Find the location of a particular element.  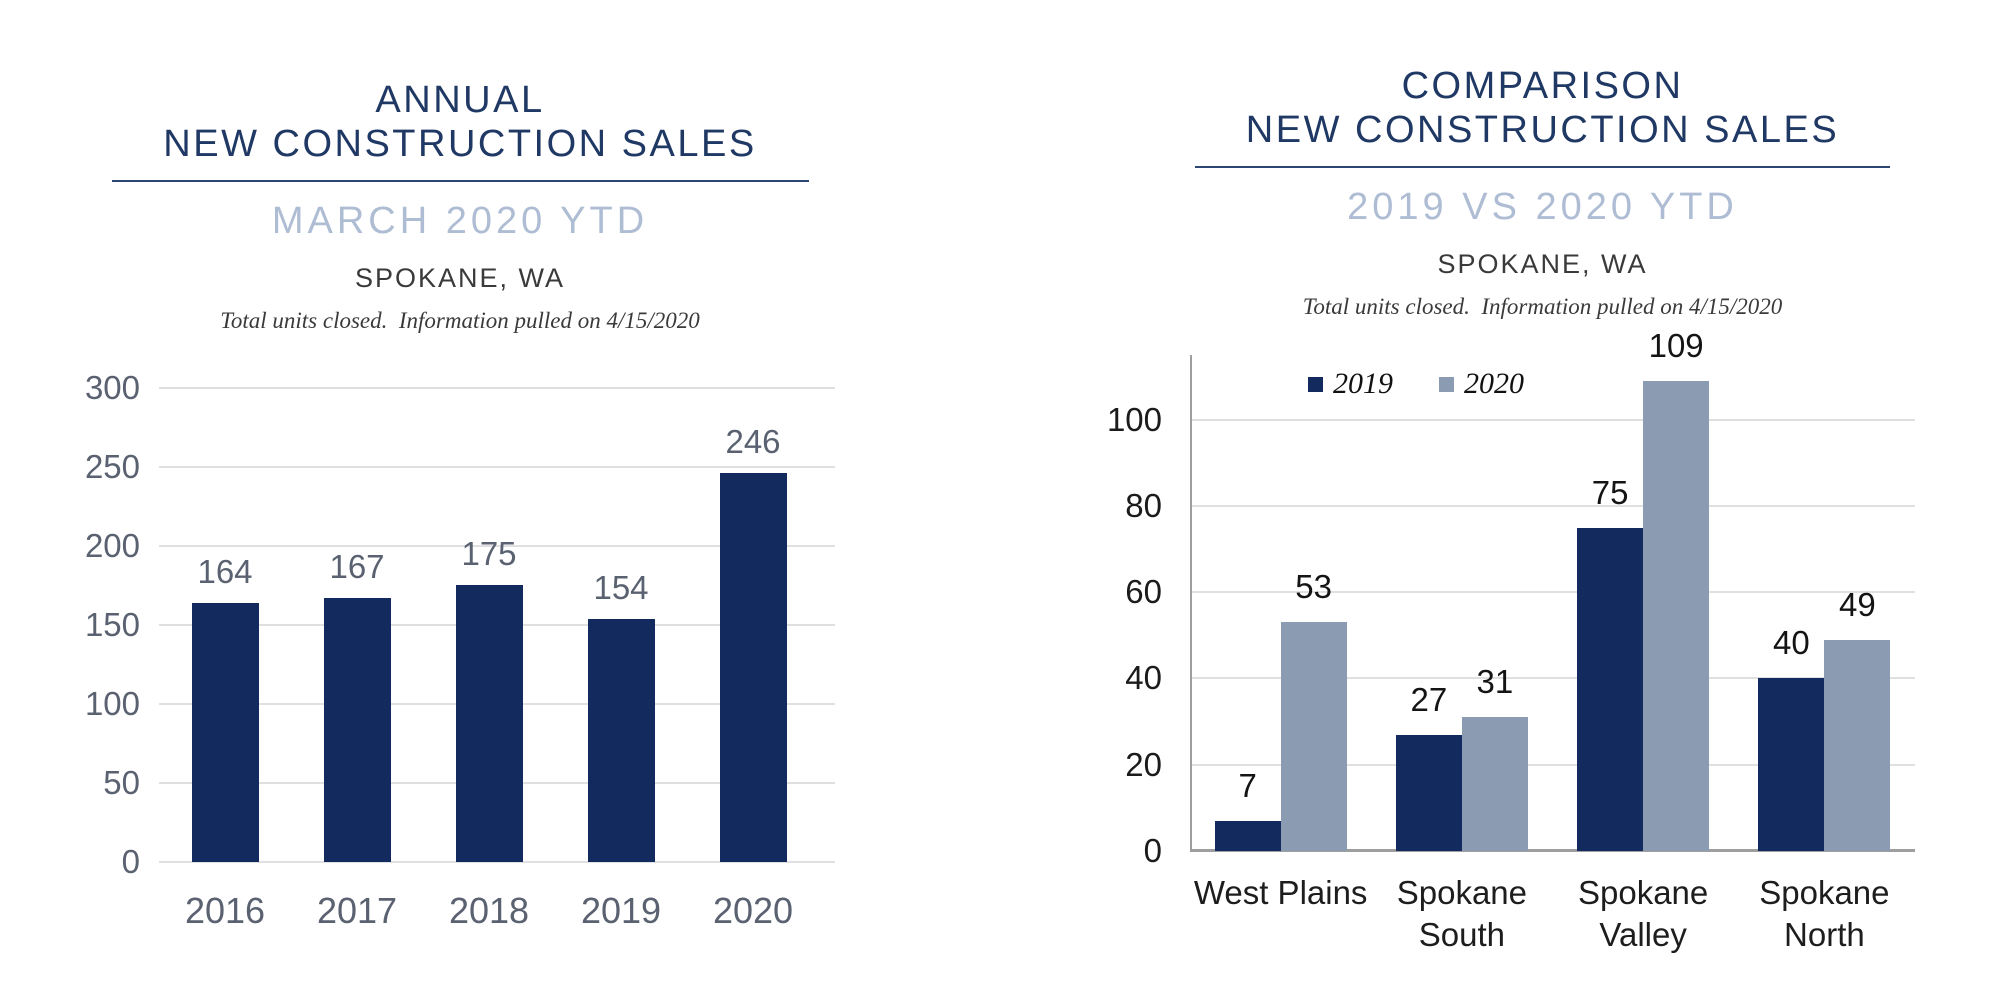

chart-subtitle: 2019 VS 2020 YTD is located at coordinates (1542, 207).